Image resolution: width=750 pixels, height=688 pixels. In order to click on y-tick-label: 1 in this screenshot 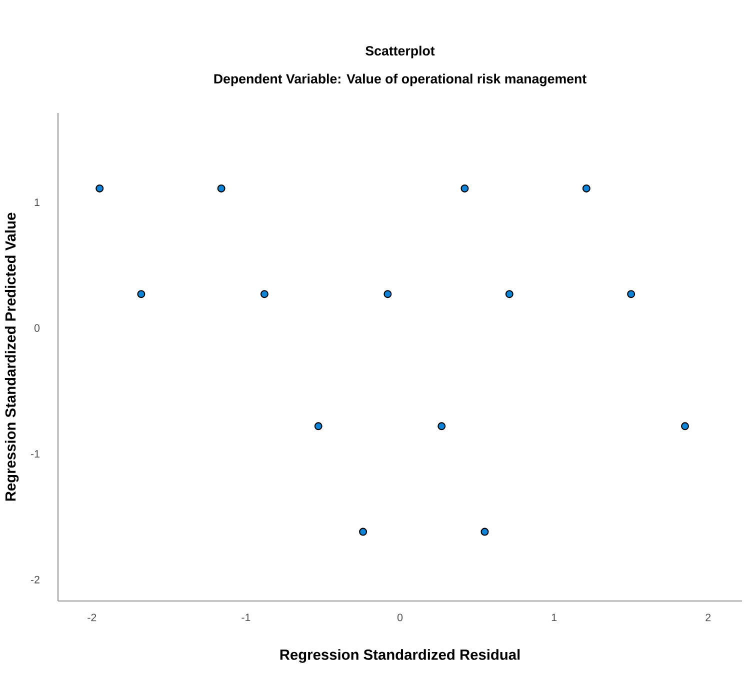, I will do `click(37, 202)`.